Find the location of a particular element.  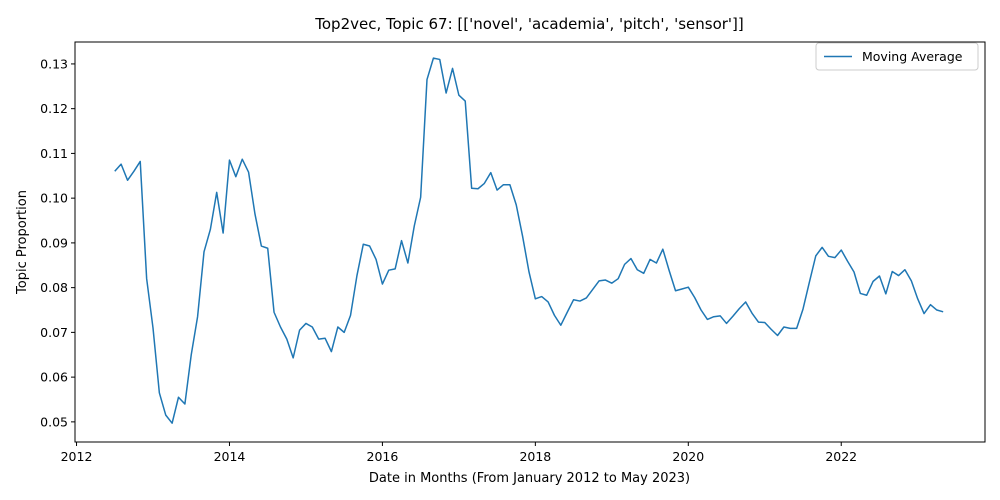

x-tick-label: 2022 is located at coordinates (841, 456).